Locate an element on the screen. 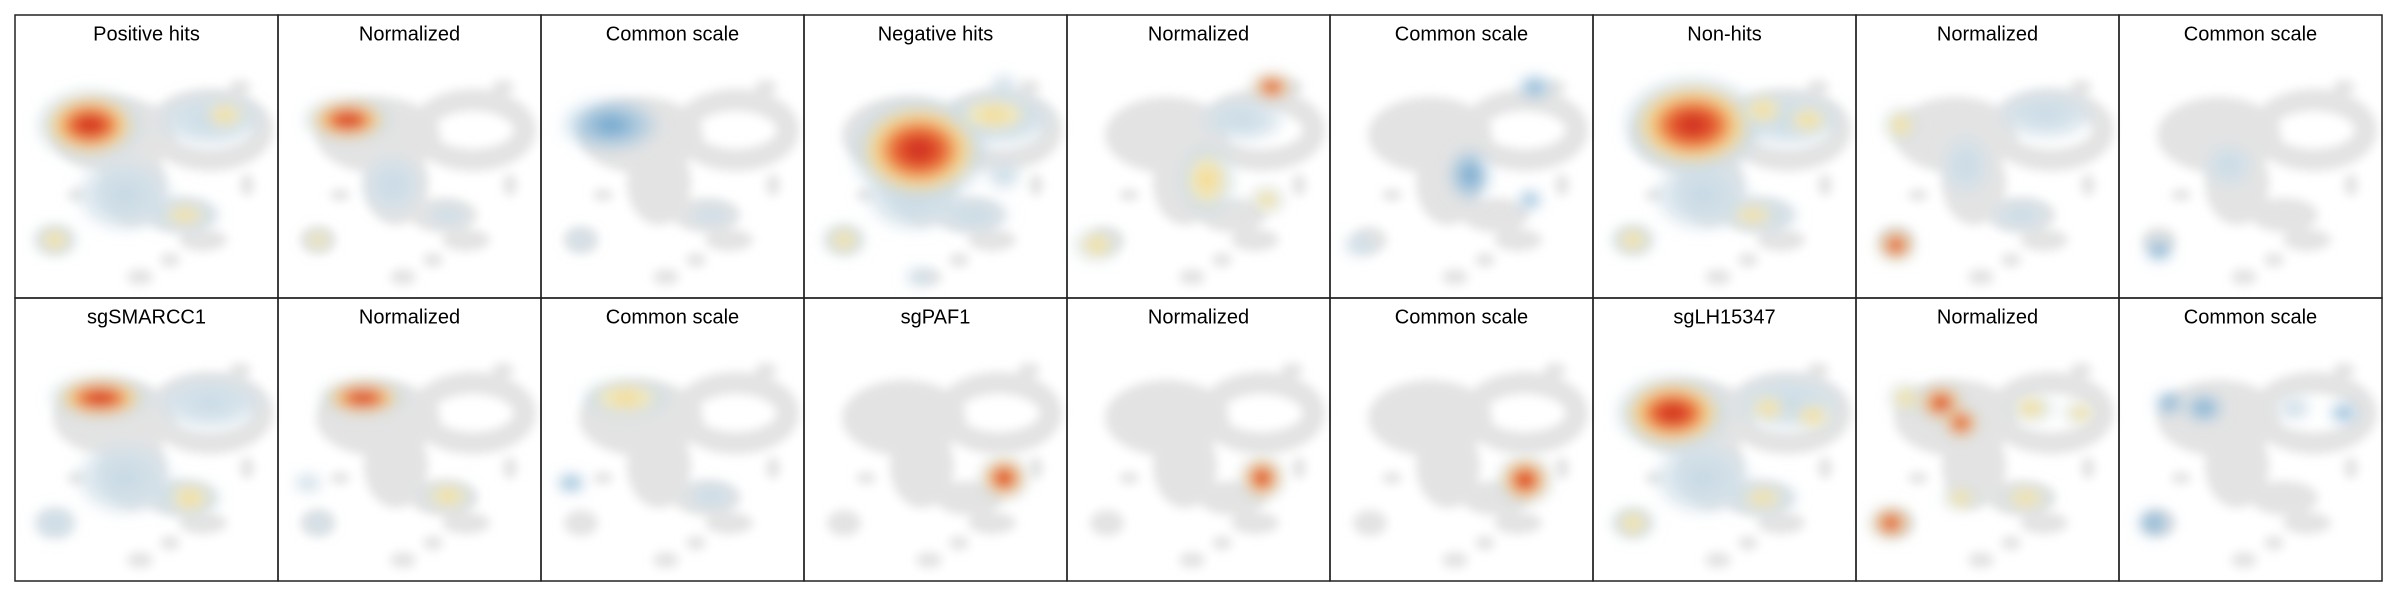 The image size is (2400, 605). panel: Negative hits is located at coordinates (935, 156).